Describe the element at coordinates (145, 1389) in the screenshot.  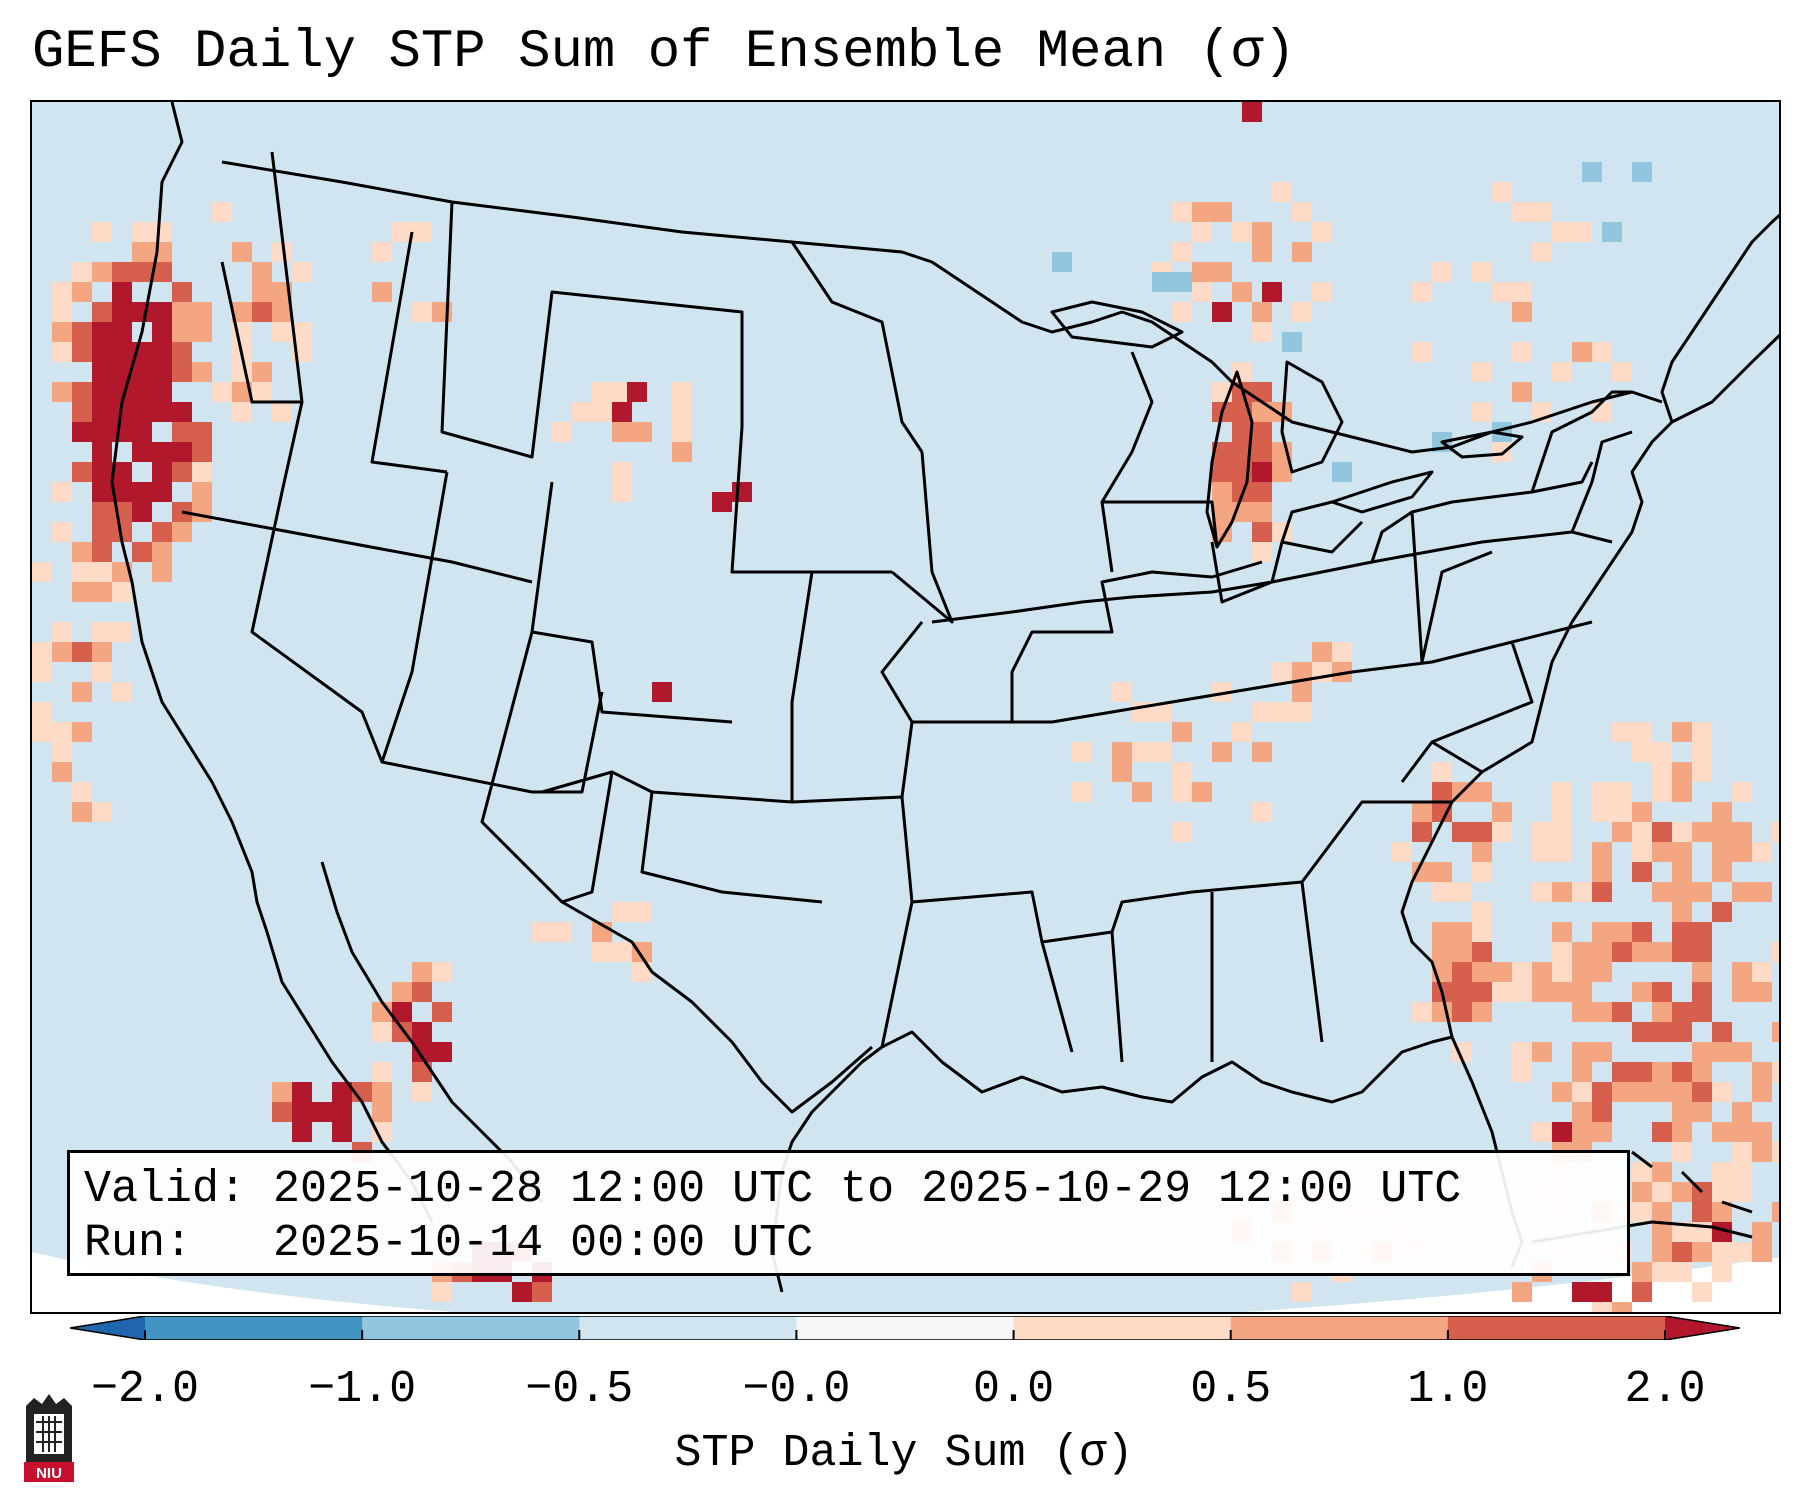
I see `colorbar-tick-label: −2.0` at that location.